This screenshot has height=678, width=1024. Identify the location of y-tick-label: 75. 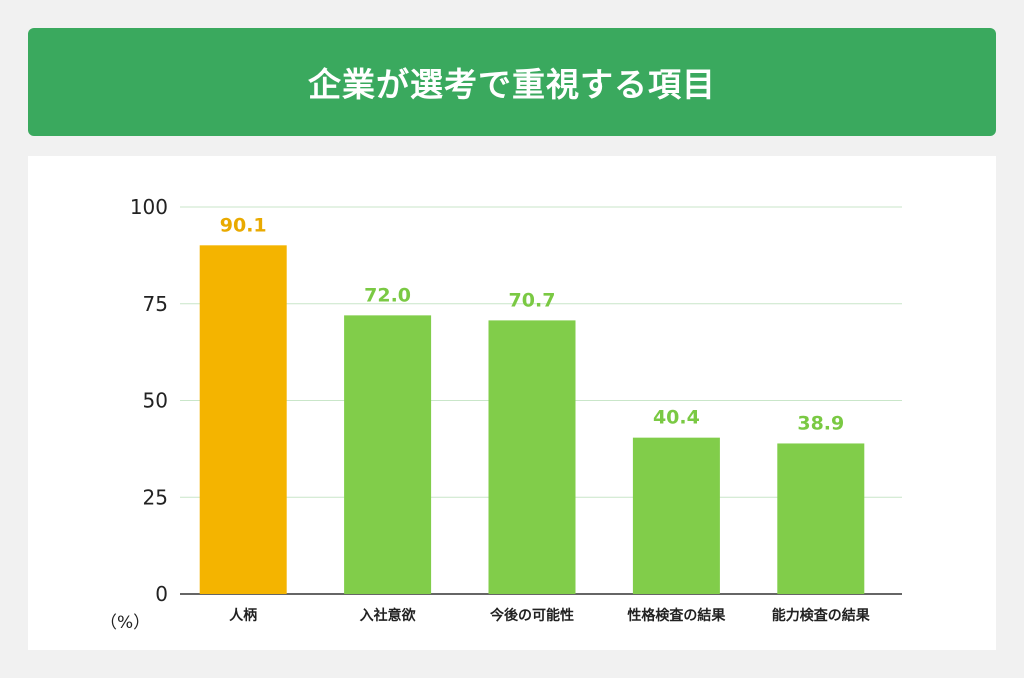
(155, 304).